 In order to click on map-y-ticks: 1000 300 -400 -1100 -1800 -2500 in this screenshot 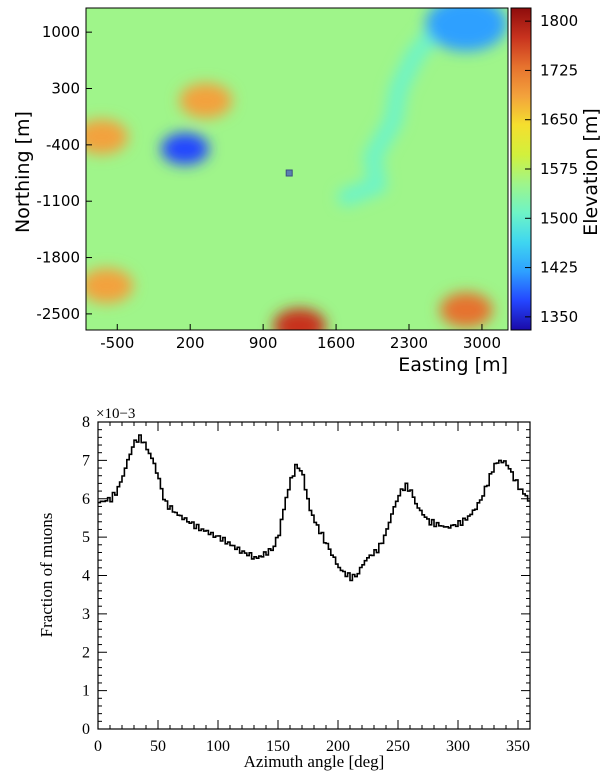, I will do `click(64, 173)`.